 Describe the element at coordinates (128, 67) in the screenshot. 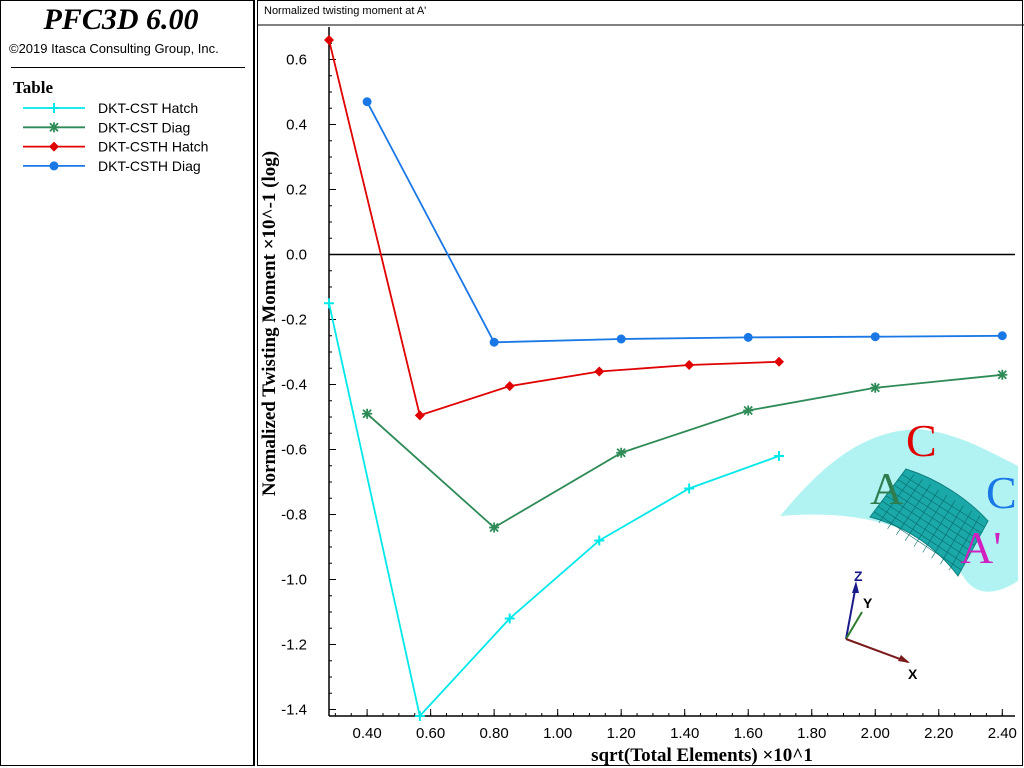

I see `title-divider` at that location.